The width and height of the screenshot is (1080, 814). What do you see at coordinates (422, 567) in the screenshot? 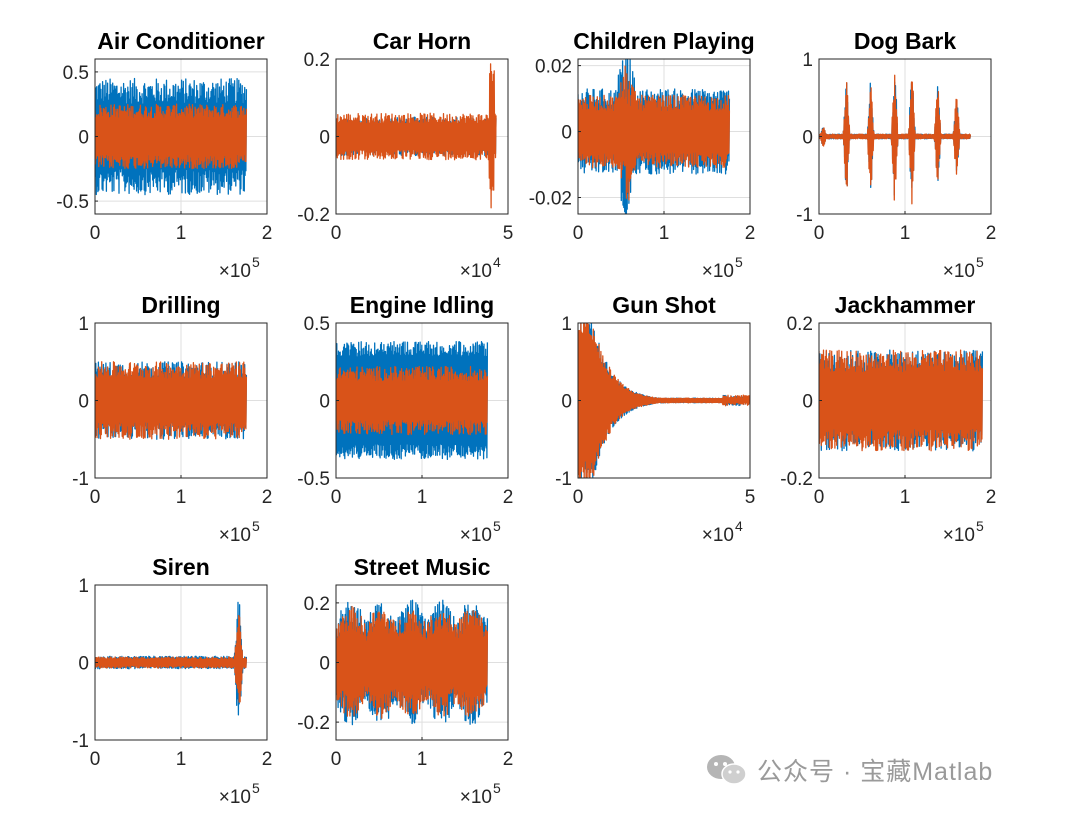
I see `plot-title: Street Music` at bounding box center [422, 567].